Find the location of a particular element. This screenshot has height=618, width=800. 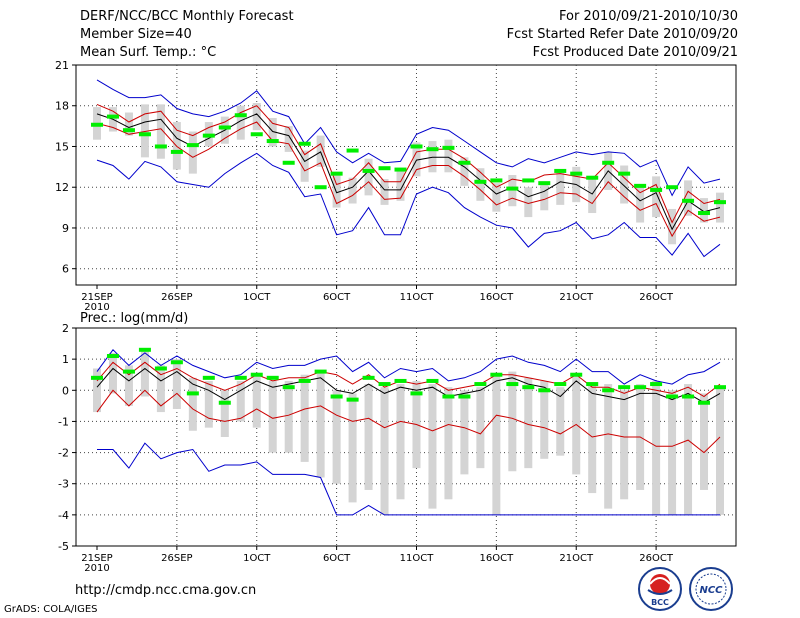

prec-xtick-label: 6OCT is located at coordinates (337, 558).